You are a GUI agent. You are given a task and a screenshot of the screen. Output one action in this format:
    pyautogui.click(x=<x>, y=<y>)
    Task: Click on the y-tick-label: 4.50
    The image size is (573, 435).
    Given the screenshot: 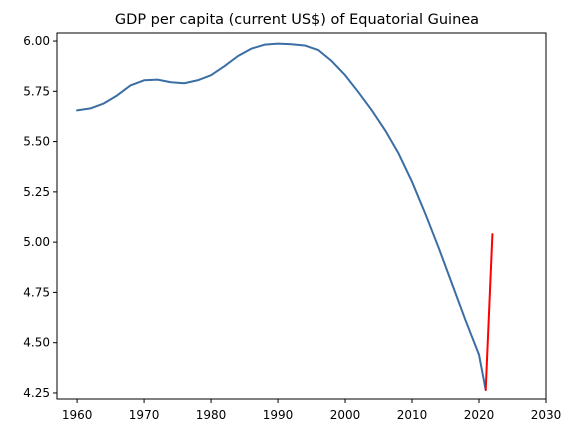 What is the action you would take?
    pyautogui.click(x=36, y=343)
    